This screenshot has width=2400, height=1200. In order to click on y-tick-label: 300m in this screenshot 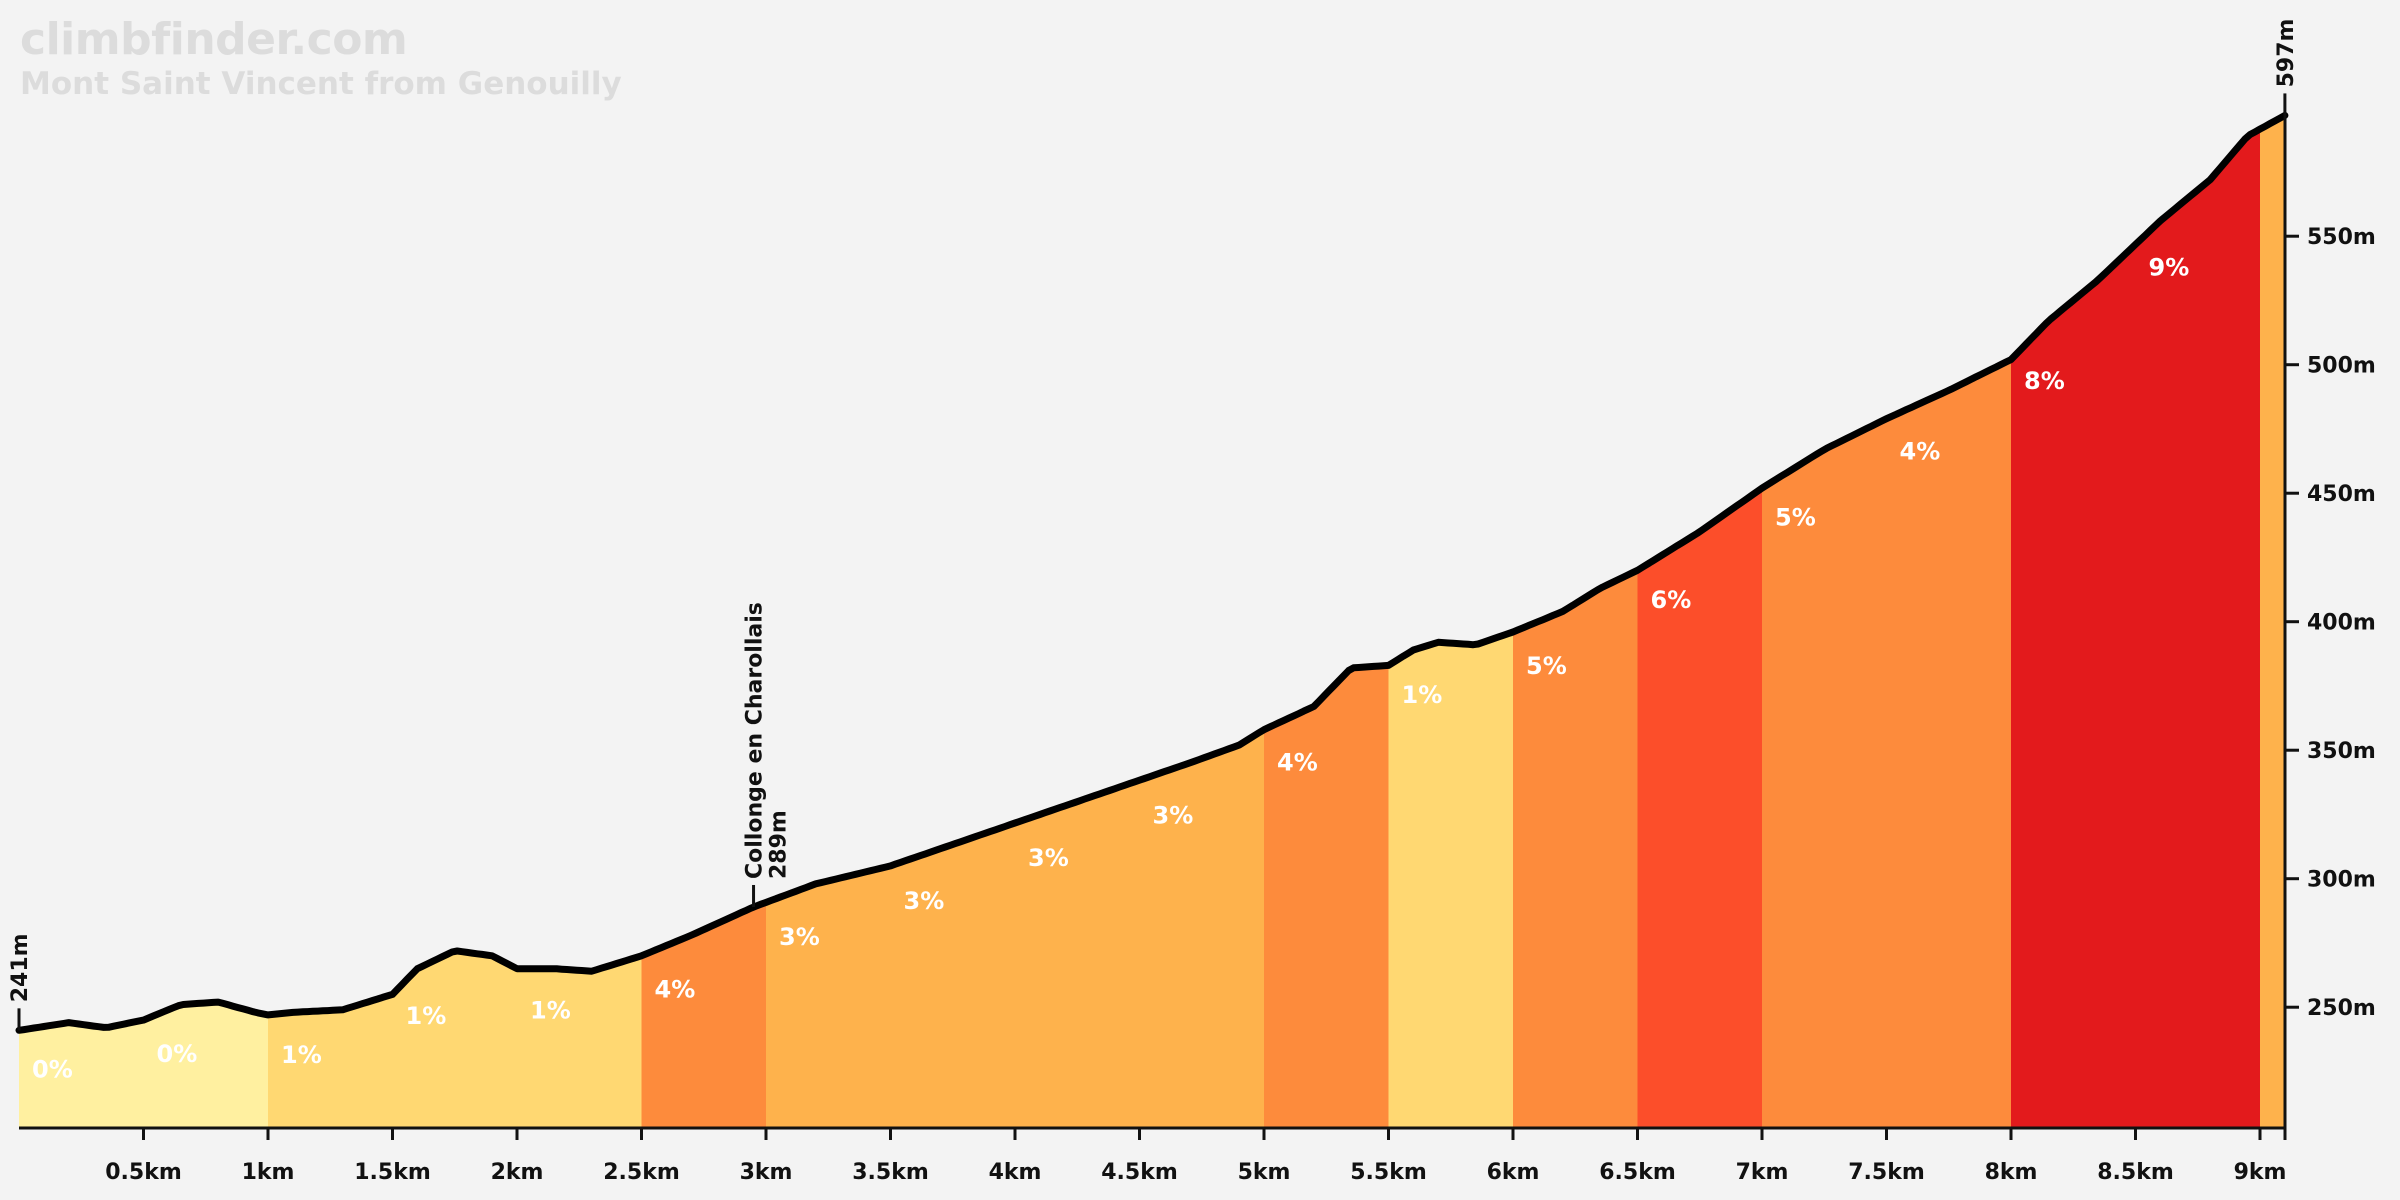, I will do `click(2341, 880)`.